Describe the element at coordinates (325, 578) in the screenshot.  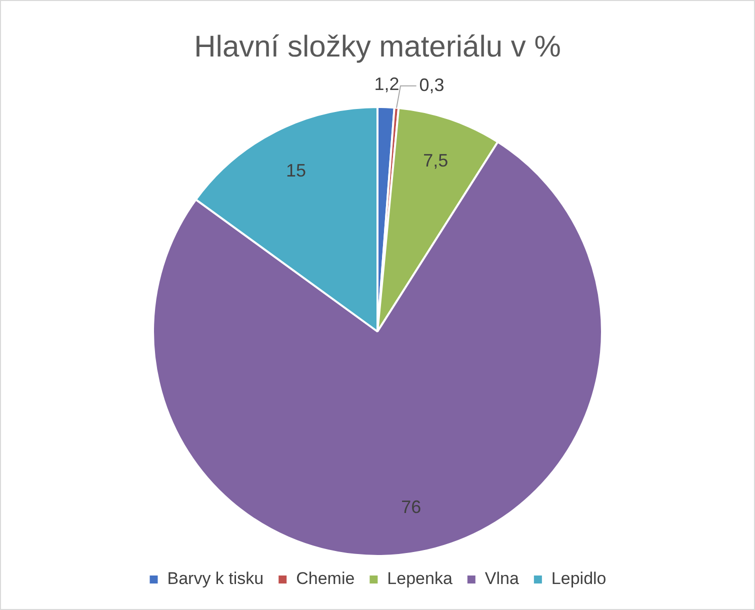
I see `legend-label: Chemie` at that location.